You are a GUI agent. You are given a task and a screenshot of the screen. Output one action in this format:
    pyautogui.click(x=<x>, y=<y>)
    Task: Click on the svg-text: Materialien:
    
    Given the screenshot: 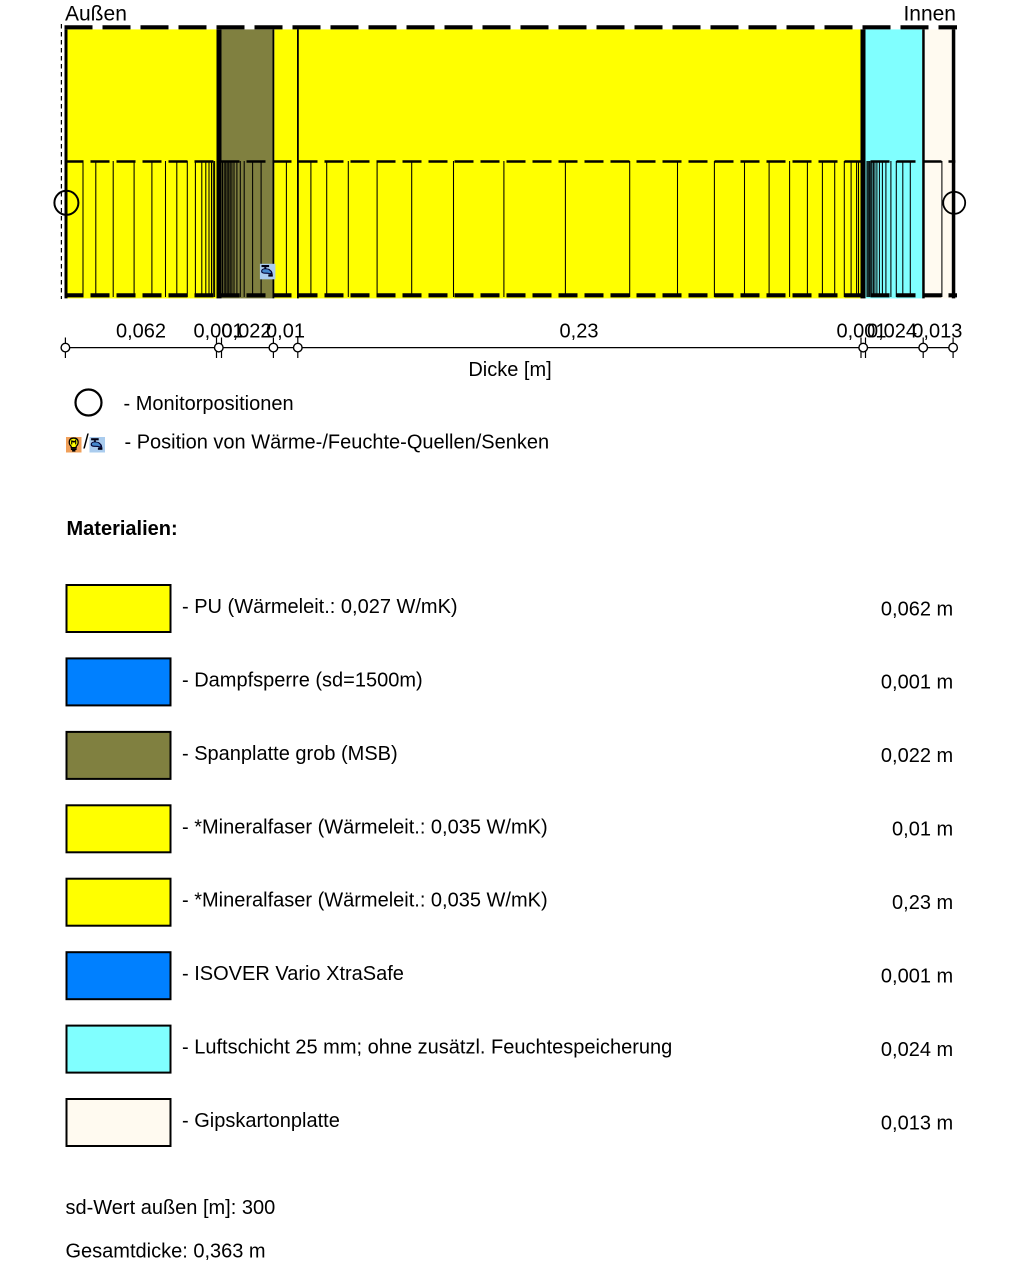 What is the action you would take?
    pyautogui.click(x=122, y=529)
    